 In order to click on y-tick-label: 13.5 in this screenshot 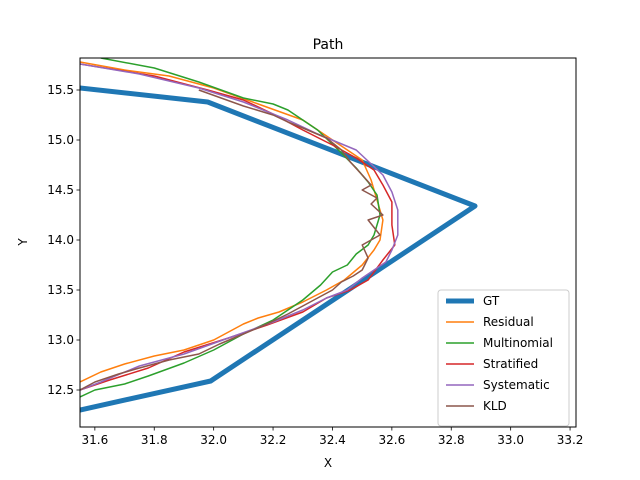, I will do `click(60, 290)`.